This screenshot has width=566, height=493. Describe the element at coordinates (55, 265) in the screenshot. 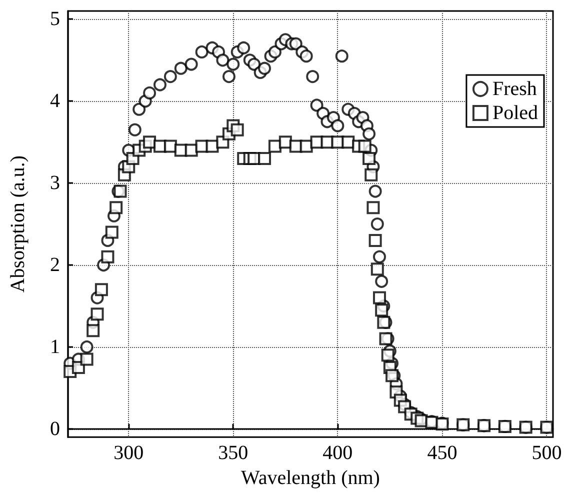

I see `y-tick-label: 2` at that location.